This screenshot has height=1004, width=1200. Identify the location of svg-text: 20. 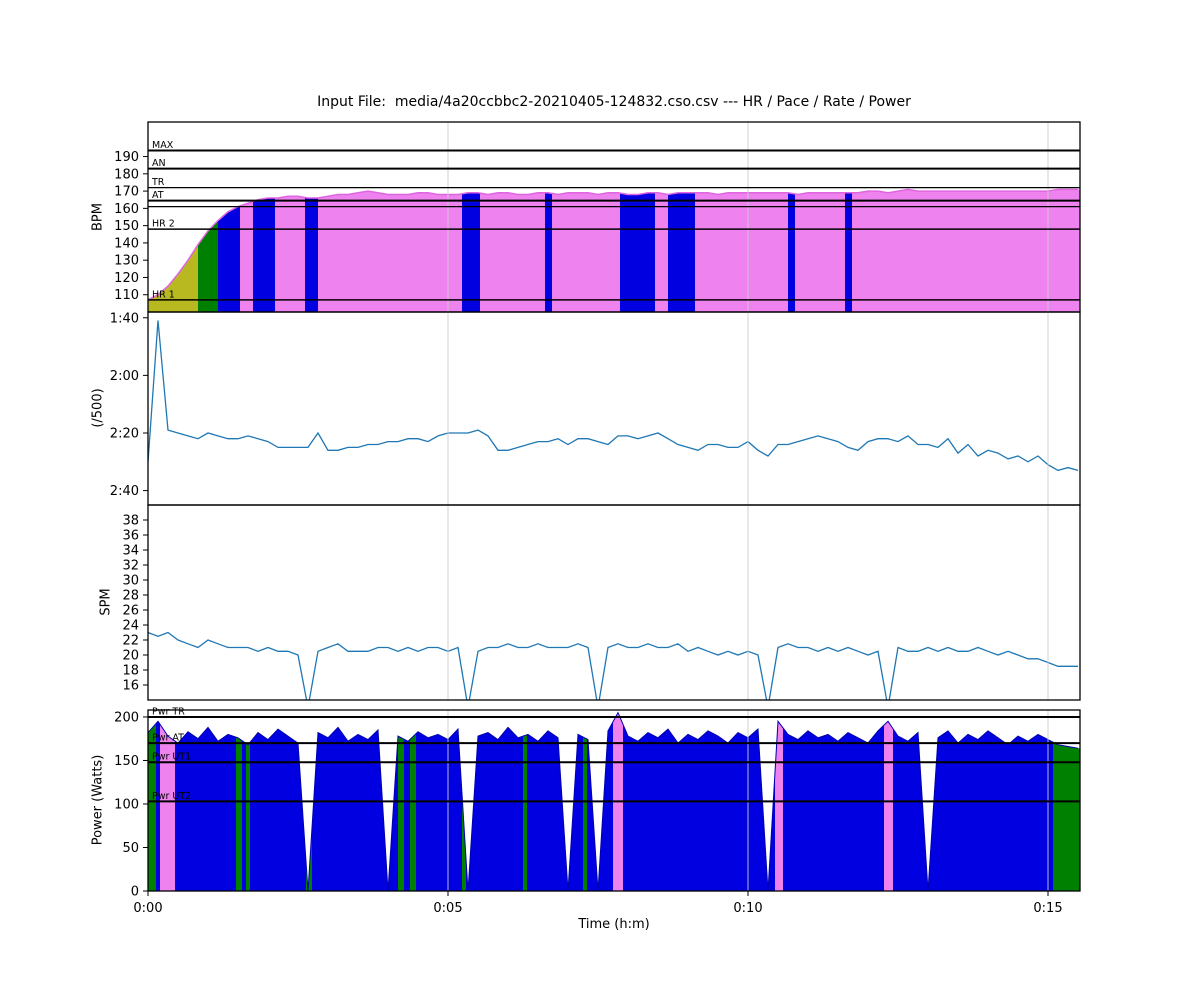
(130, 656).